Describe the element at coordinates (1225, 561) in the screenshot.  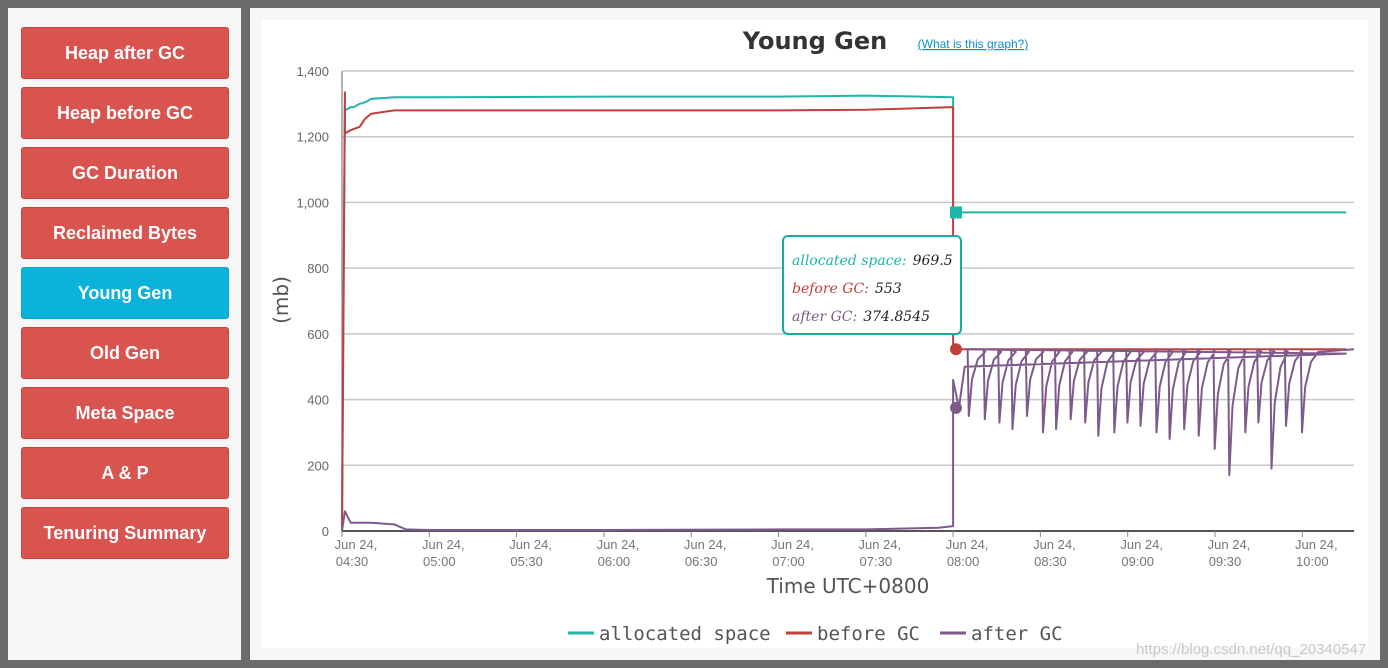
I see `x-tick-label: 09:30` at that location.